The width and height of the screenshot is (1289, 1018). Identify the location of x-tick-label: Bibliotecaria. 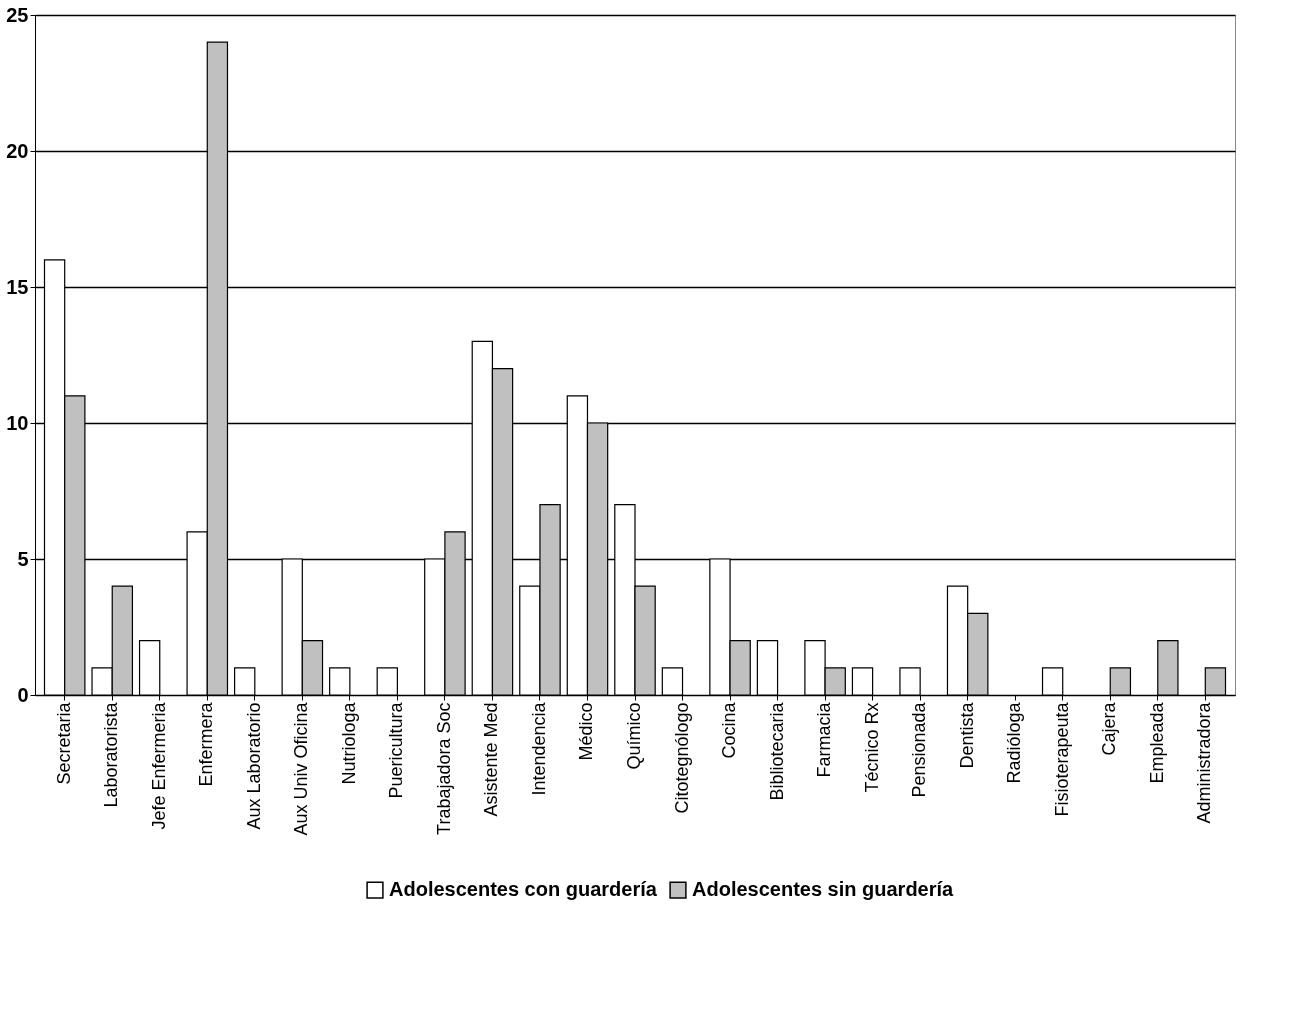
(776, 751).